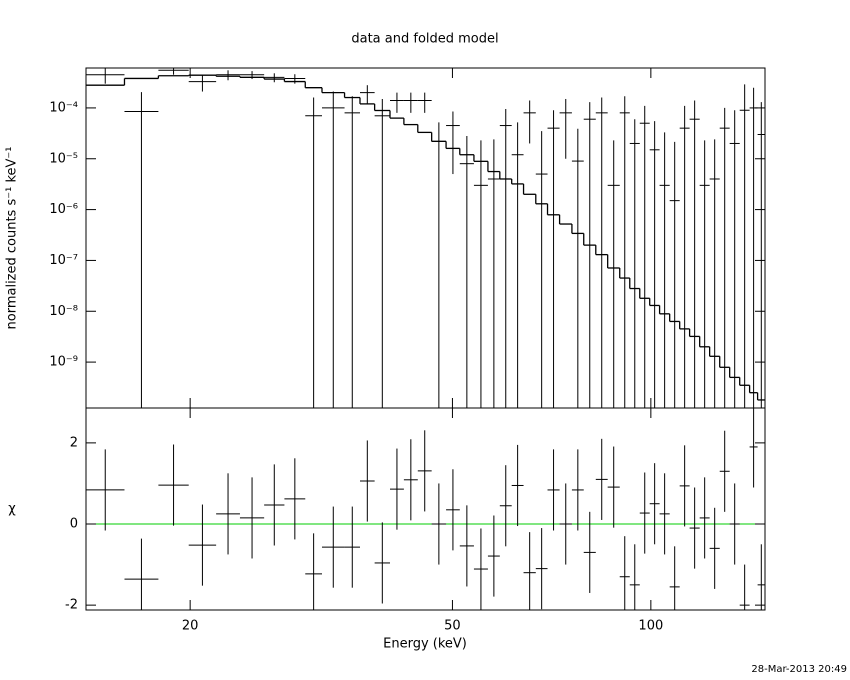  What do you see at coordinates (74, 524) in the screenshot?
I see `y-tick-label: 0` at bounding box center [74, 524].